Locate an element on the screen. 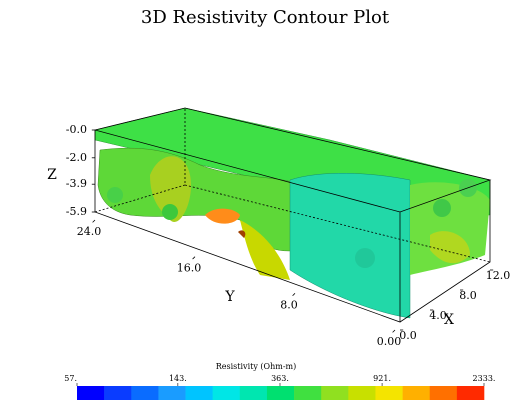 This screenshot has height=402, width=513. colorbar-tick-label: 363. is located at coordinates (280, 378).